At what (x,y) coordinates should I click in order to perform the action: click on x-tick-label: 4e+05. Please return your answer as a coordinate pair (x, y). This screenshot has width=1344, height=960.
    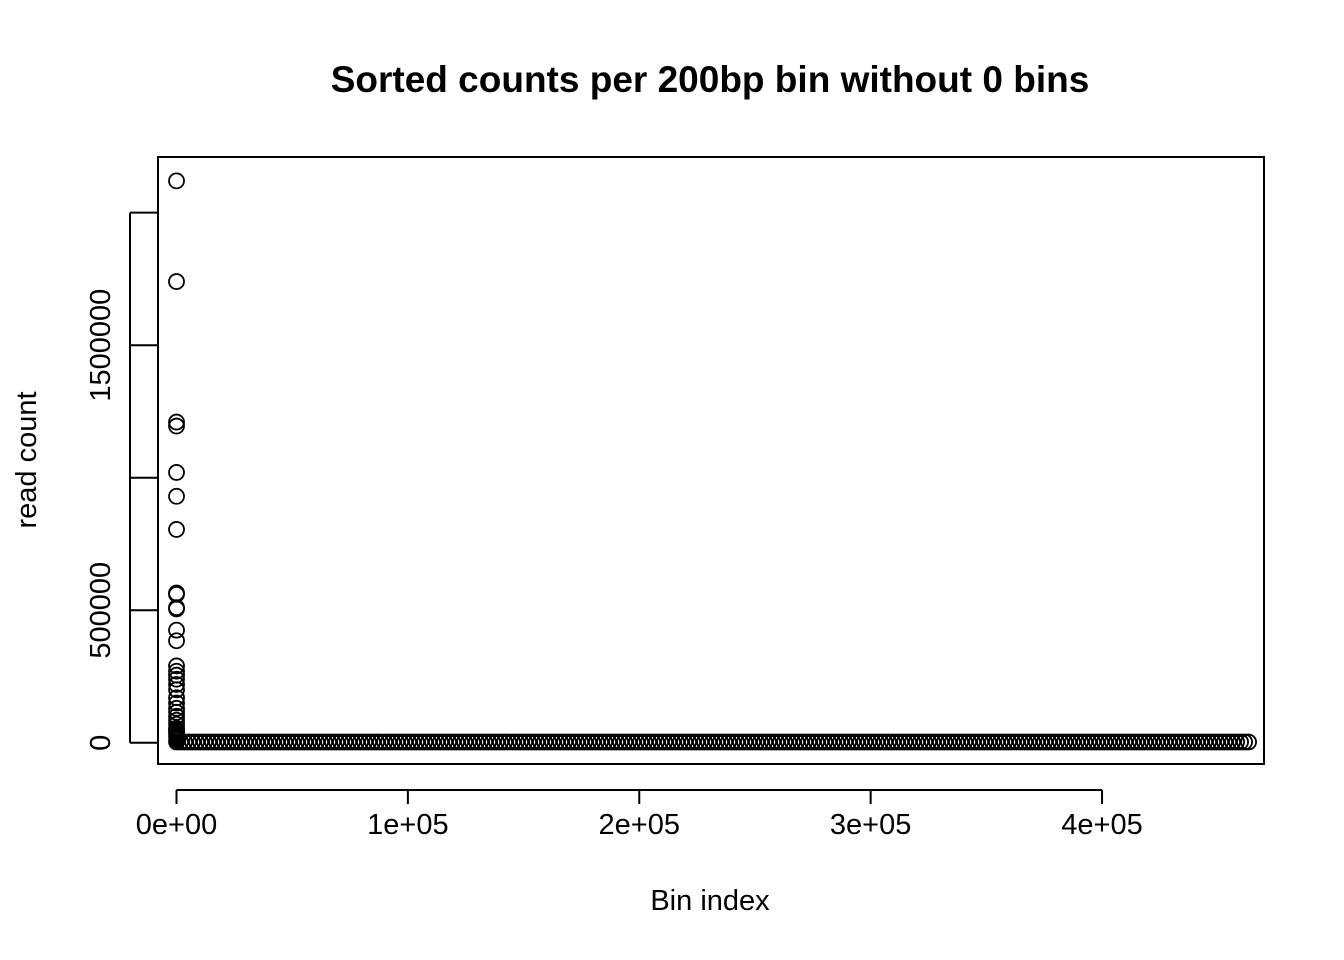
    Looking at the image, I should click on (1101, 825).